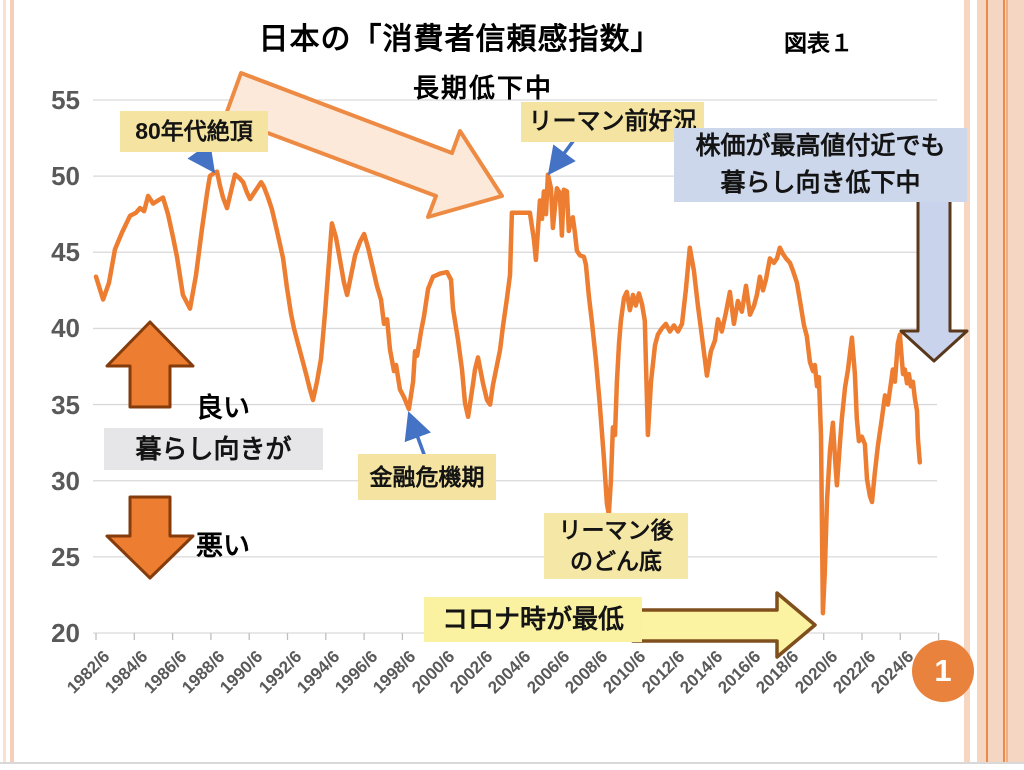 This screenshot has width=1024, height=770. What do you see at coordinates (482, 88) in the screenshot?
I see `chart-subtitle: 長期低下中` at bounding box center [482, 88].